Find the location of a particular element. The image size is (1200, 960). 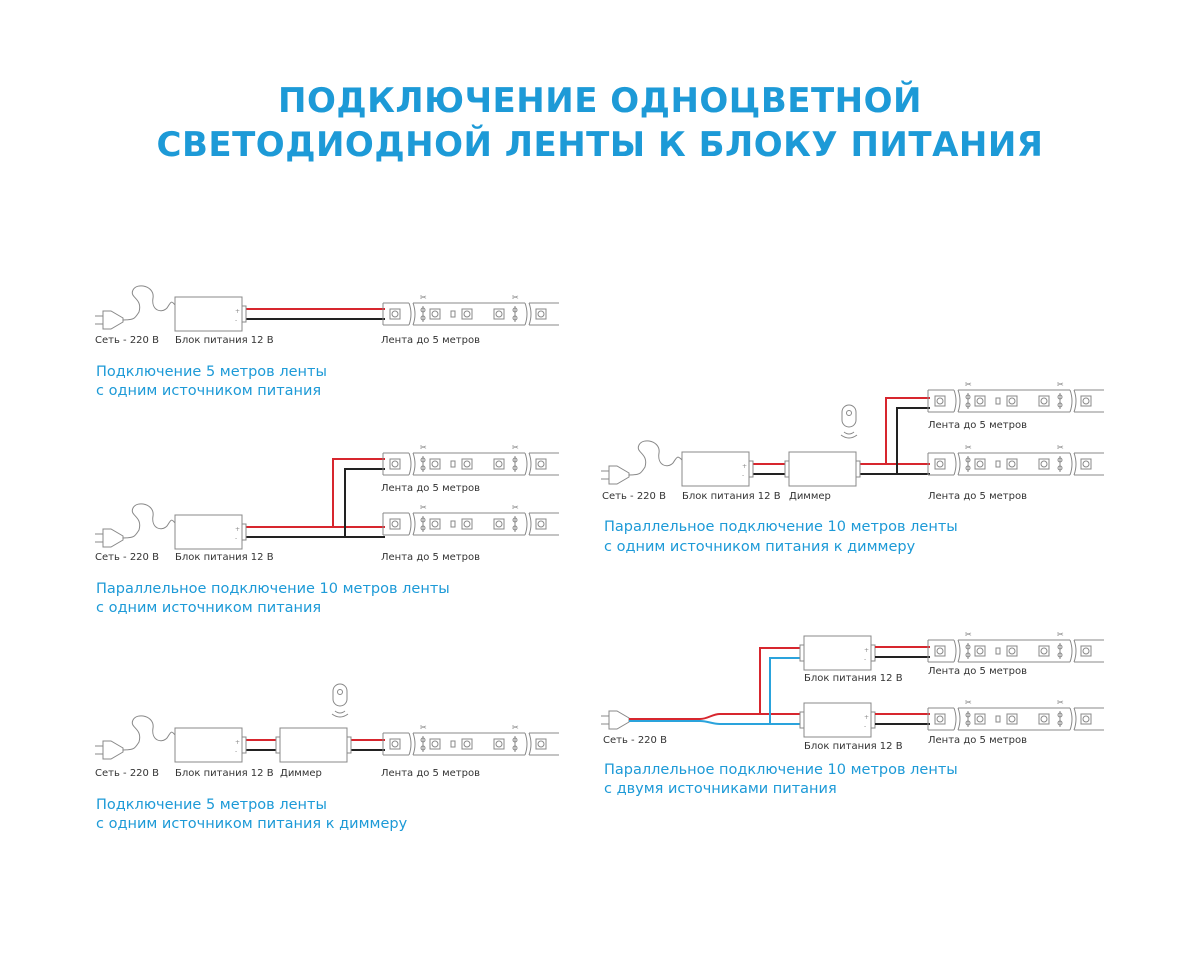

caption-line-1: Параллельное подключение 10 метров ленты is located at coordinates (781, 527).